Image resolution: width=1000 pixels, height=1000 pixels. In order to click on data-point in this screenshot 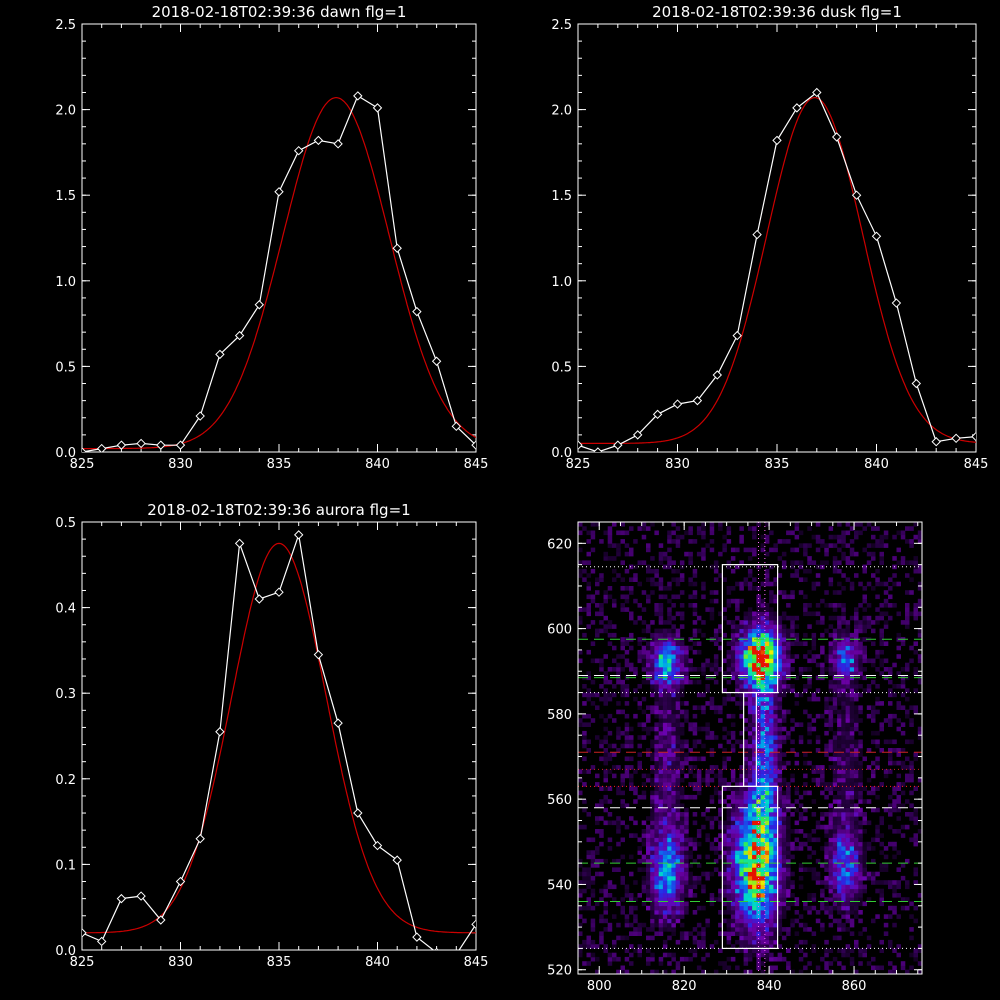, I will do `click(161, 445)`.